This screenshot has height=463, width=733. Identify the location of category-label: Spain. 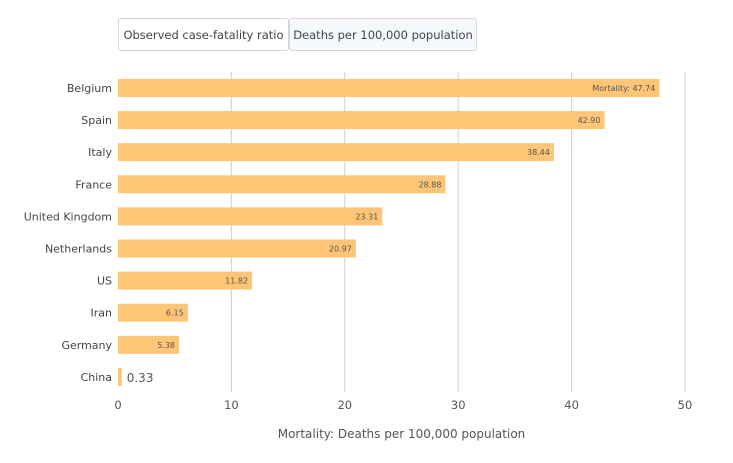
(96, 120).